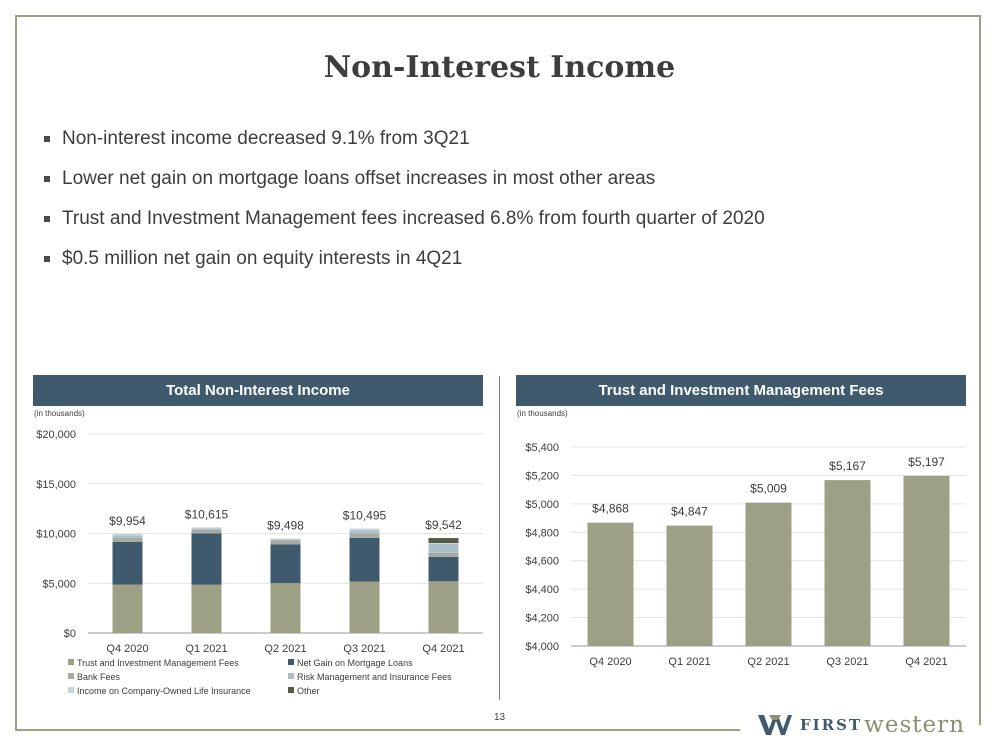 Image resolution: width=999 pixels, height=750 pixels. What do you see at coordinates (158, 663) in the screenshot?
I see `legend-entry: Trust and Investment Management Fees` at bounding box center [158, 663].